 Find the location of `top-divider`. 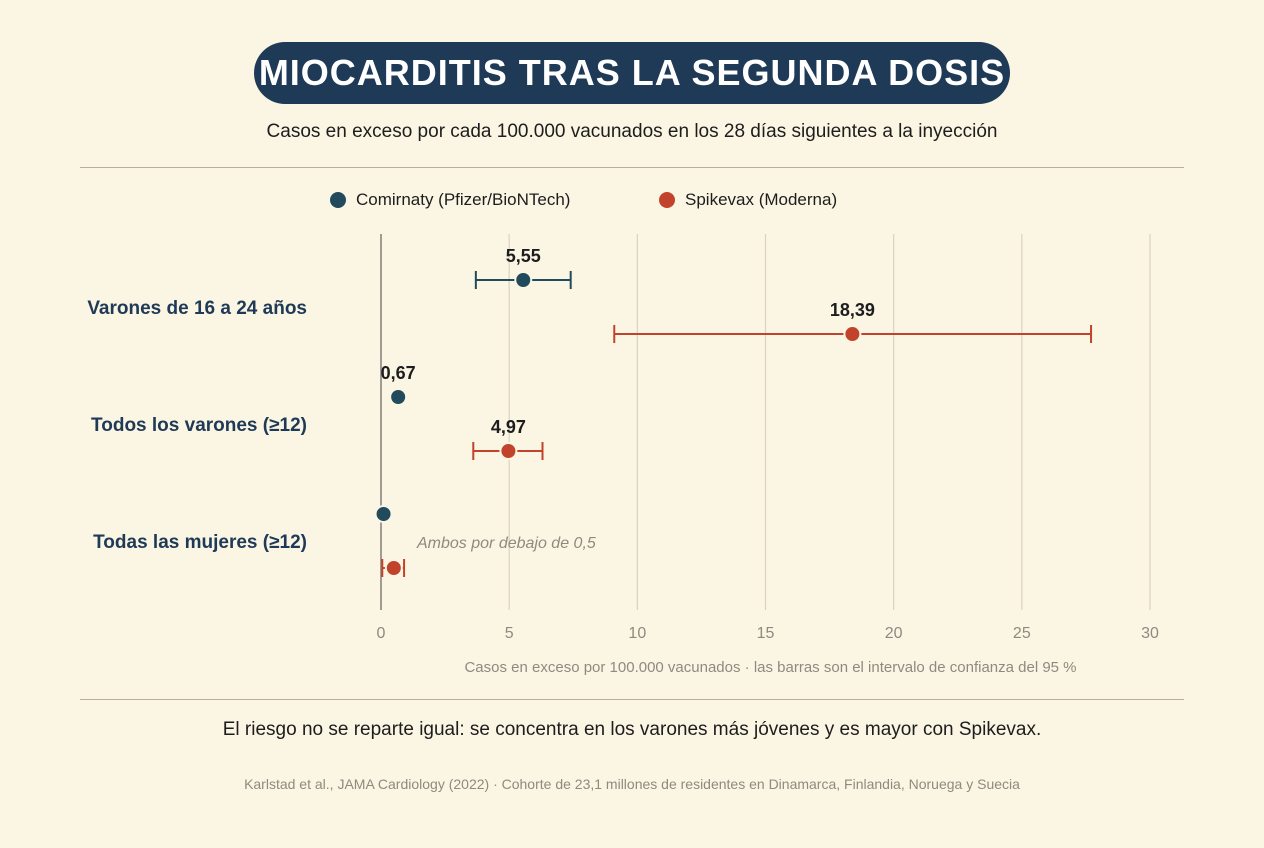

top-divider is located at coordinates (632, 167).